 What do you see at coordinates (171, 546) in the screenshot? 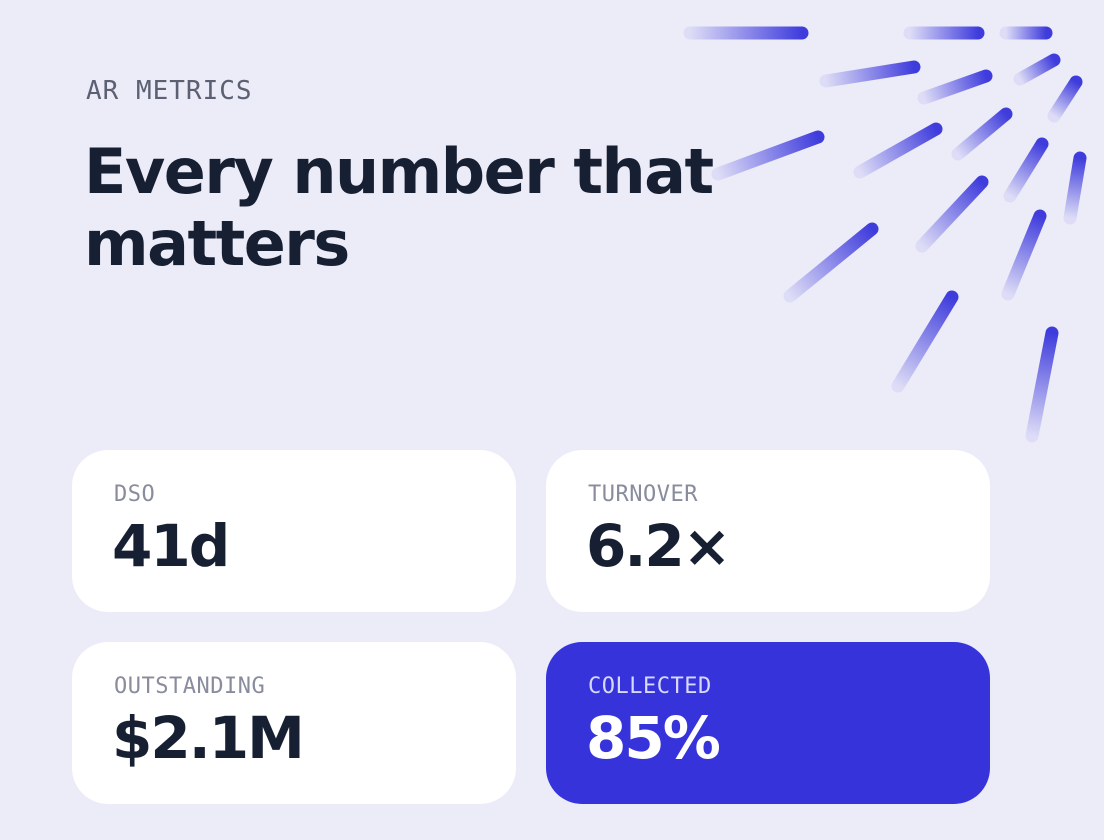
I see `metric-value: 41d` at bounding box center [171, 546].